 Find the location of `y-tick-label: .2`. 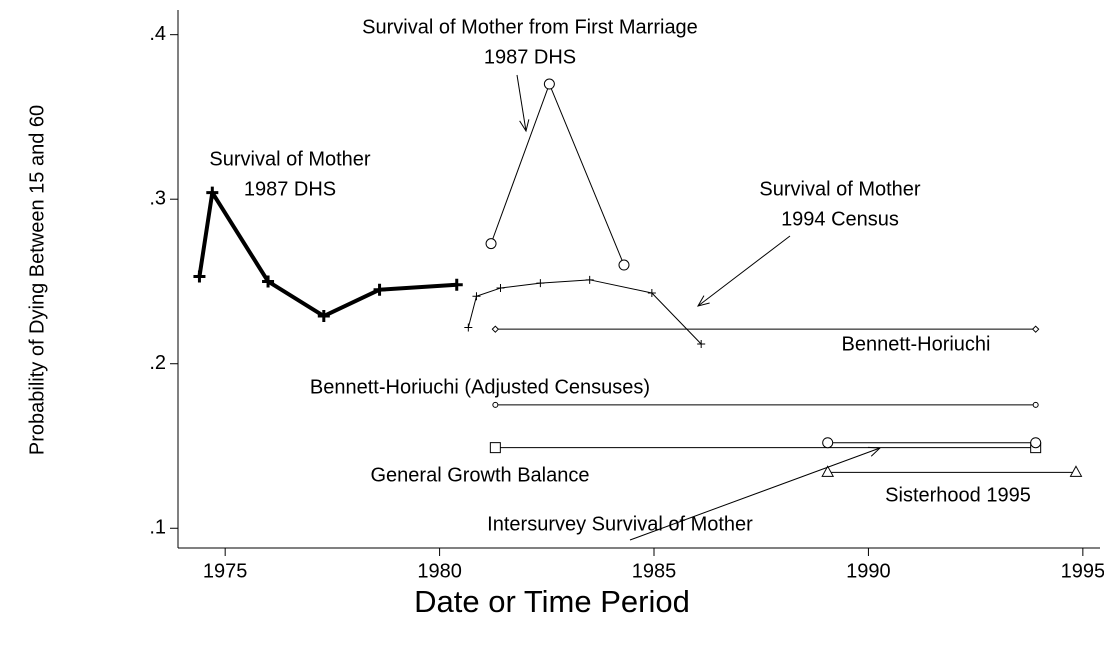

y-tick-label: .2 is located at coordinates (157, 363).